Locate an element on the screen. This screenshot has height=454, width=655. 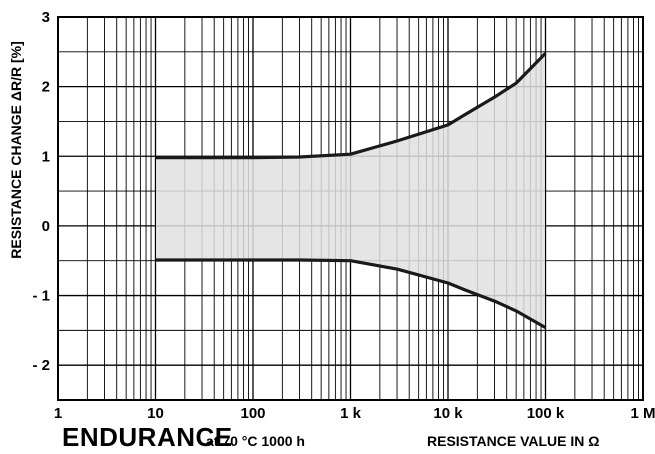
y-tick-label: 1 is located at coordinates (46, 156).